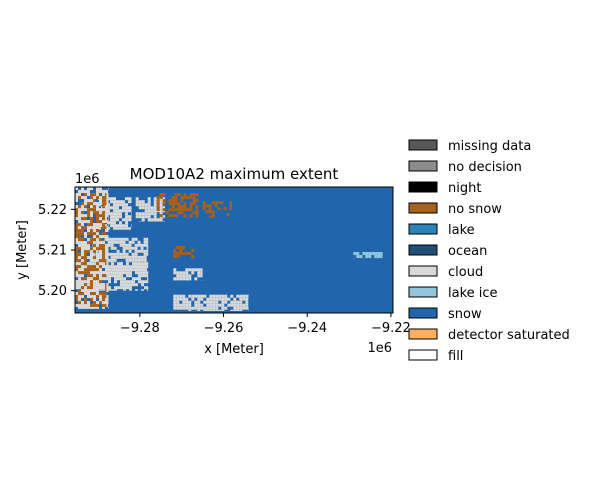 The height and width of the screenshot is (500, 600). Describe the element at coordinates (87, 179) in the screenshot. I see `y-offset-label: 1e6` at that location.